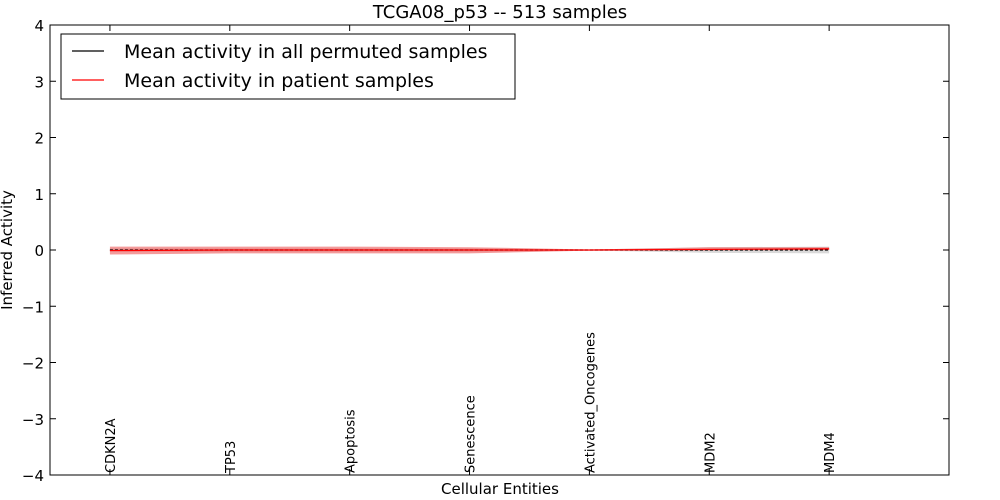  What do you see at coordinates (33, 420) in the screenshot?
I see `y-tick-label: −3` at bounding box center [33, 420].